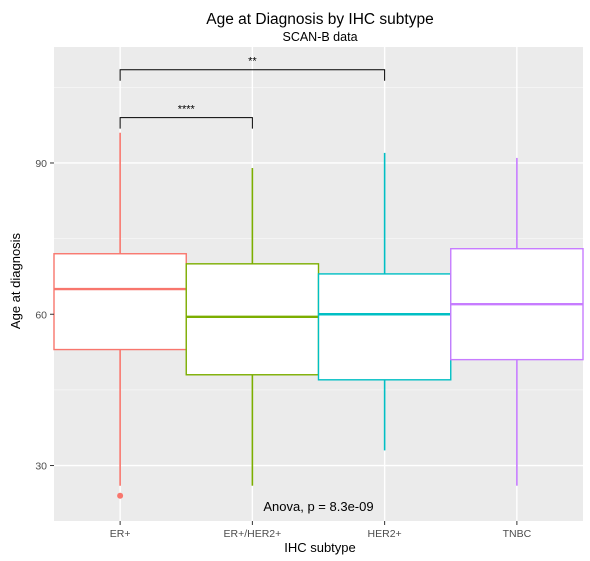  I want to click on y-tick-label: 90, so click(41, 164).